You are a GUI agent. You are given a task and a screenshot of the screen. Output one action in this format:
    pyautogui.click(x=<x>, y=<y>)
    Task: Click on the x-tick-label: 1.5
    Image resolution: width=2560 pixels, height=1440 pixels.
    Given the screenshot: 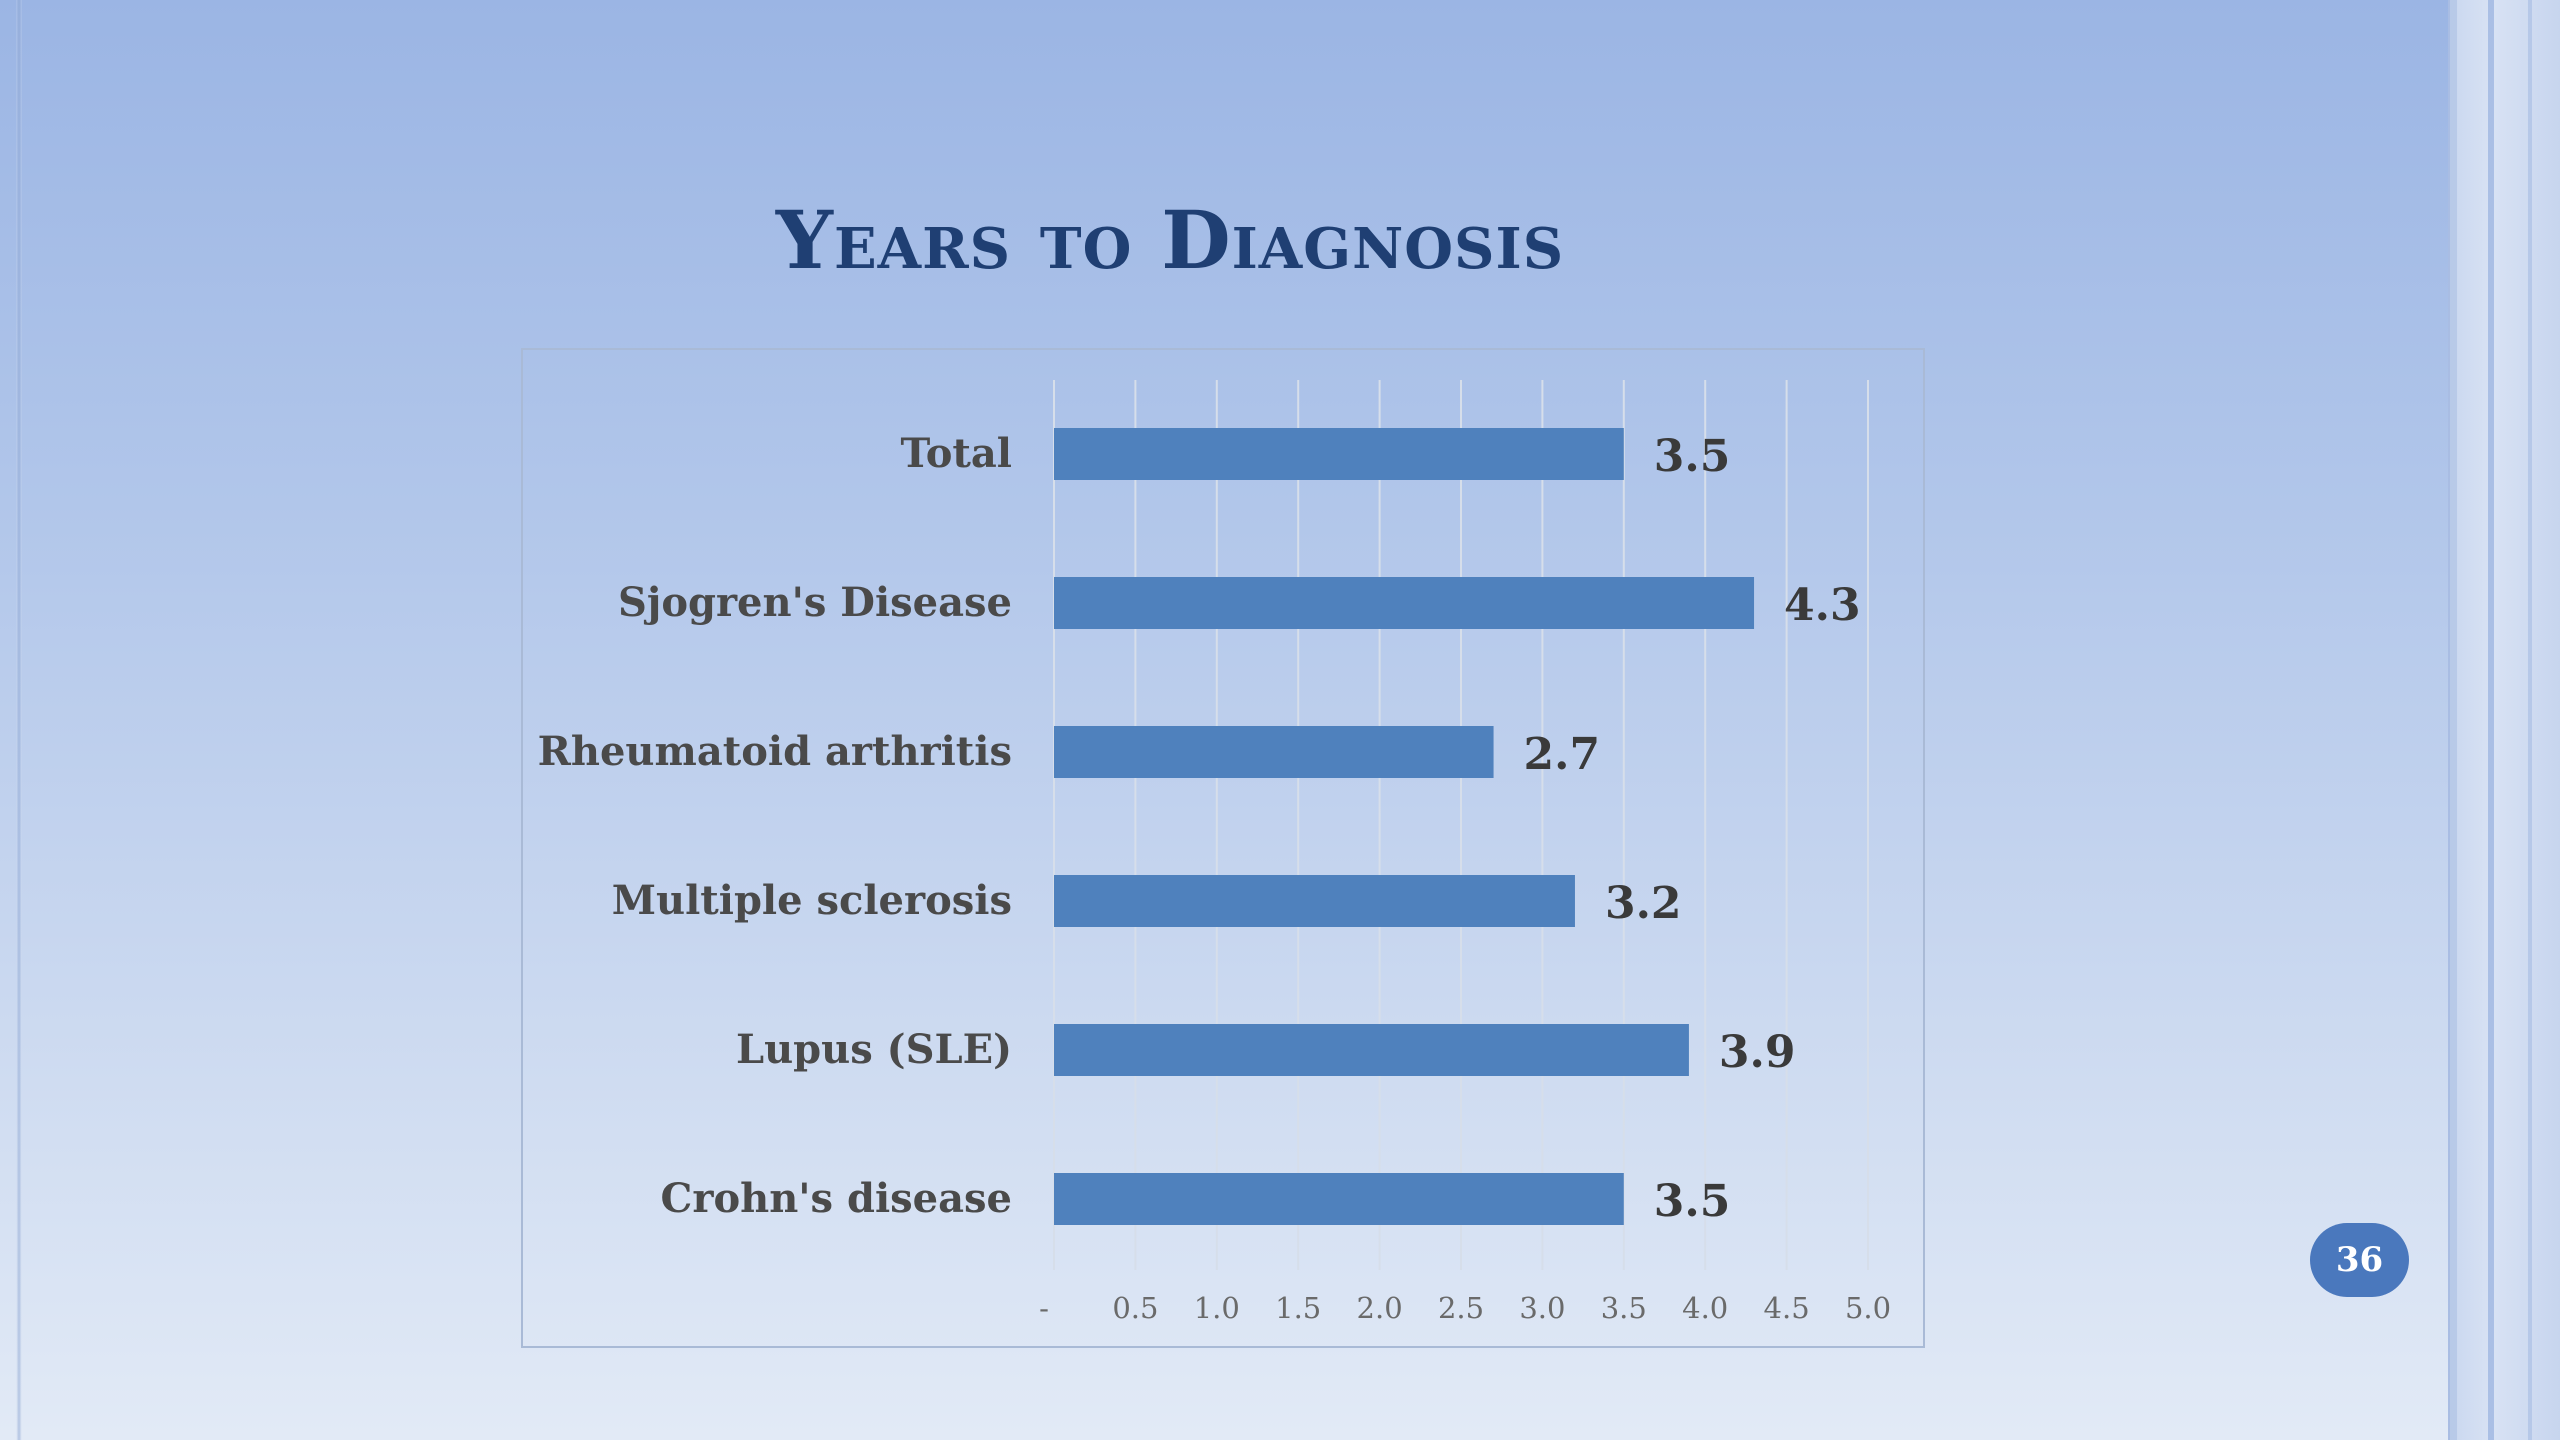 What is the action you would take?
    pyautogui.click(x=1298, y=1308)
    